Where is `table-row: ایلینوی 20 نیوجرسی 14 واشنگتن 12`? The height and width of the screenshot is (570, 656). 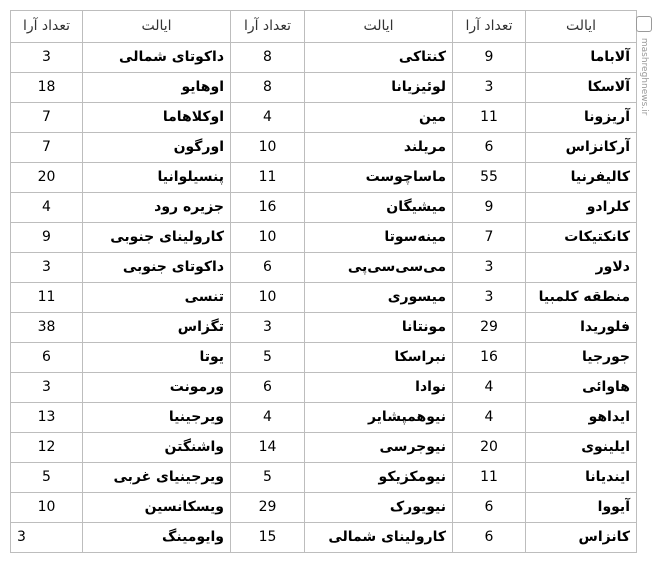
table-row: ایلینوی 20 نیوجرسی 14 واشنگتن 12 is located at coordinates (323, 447).